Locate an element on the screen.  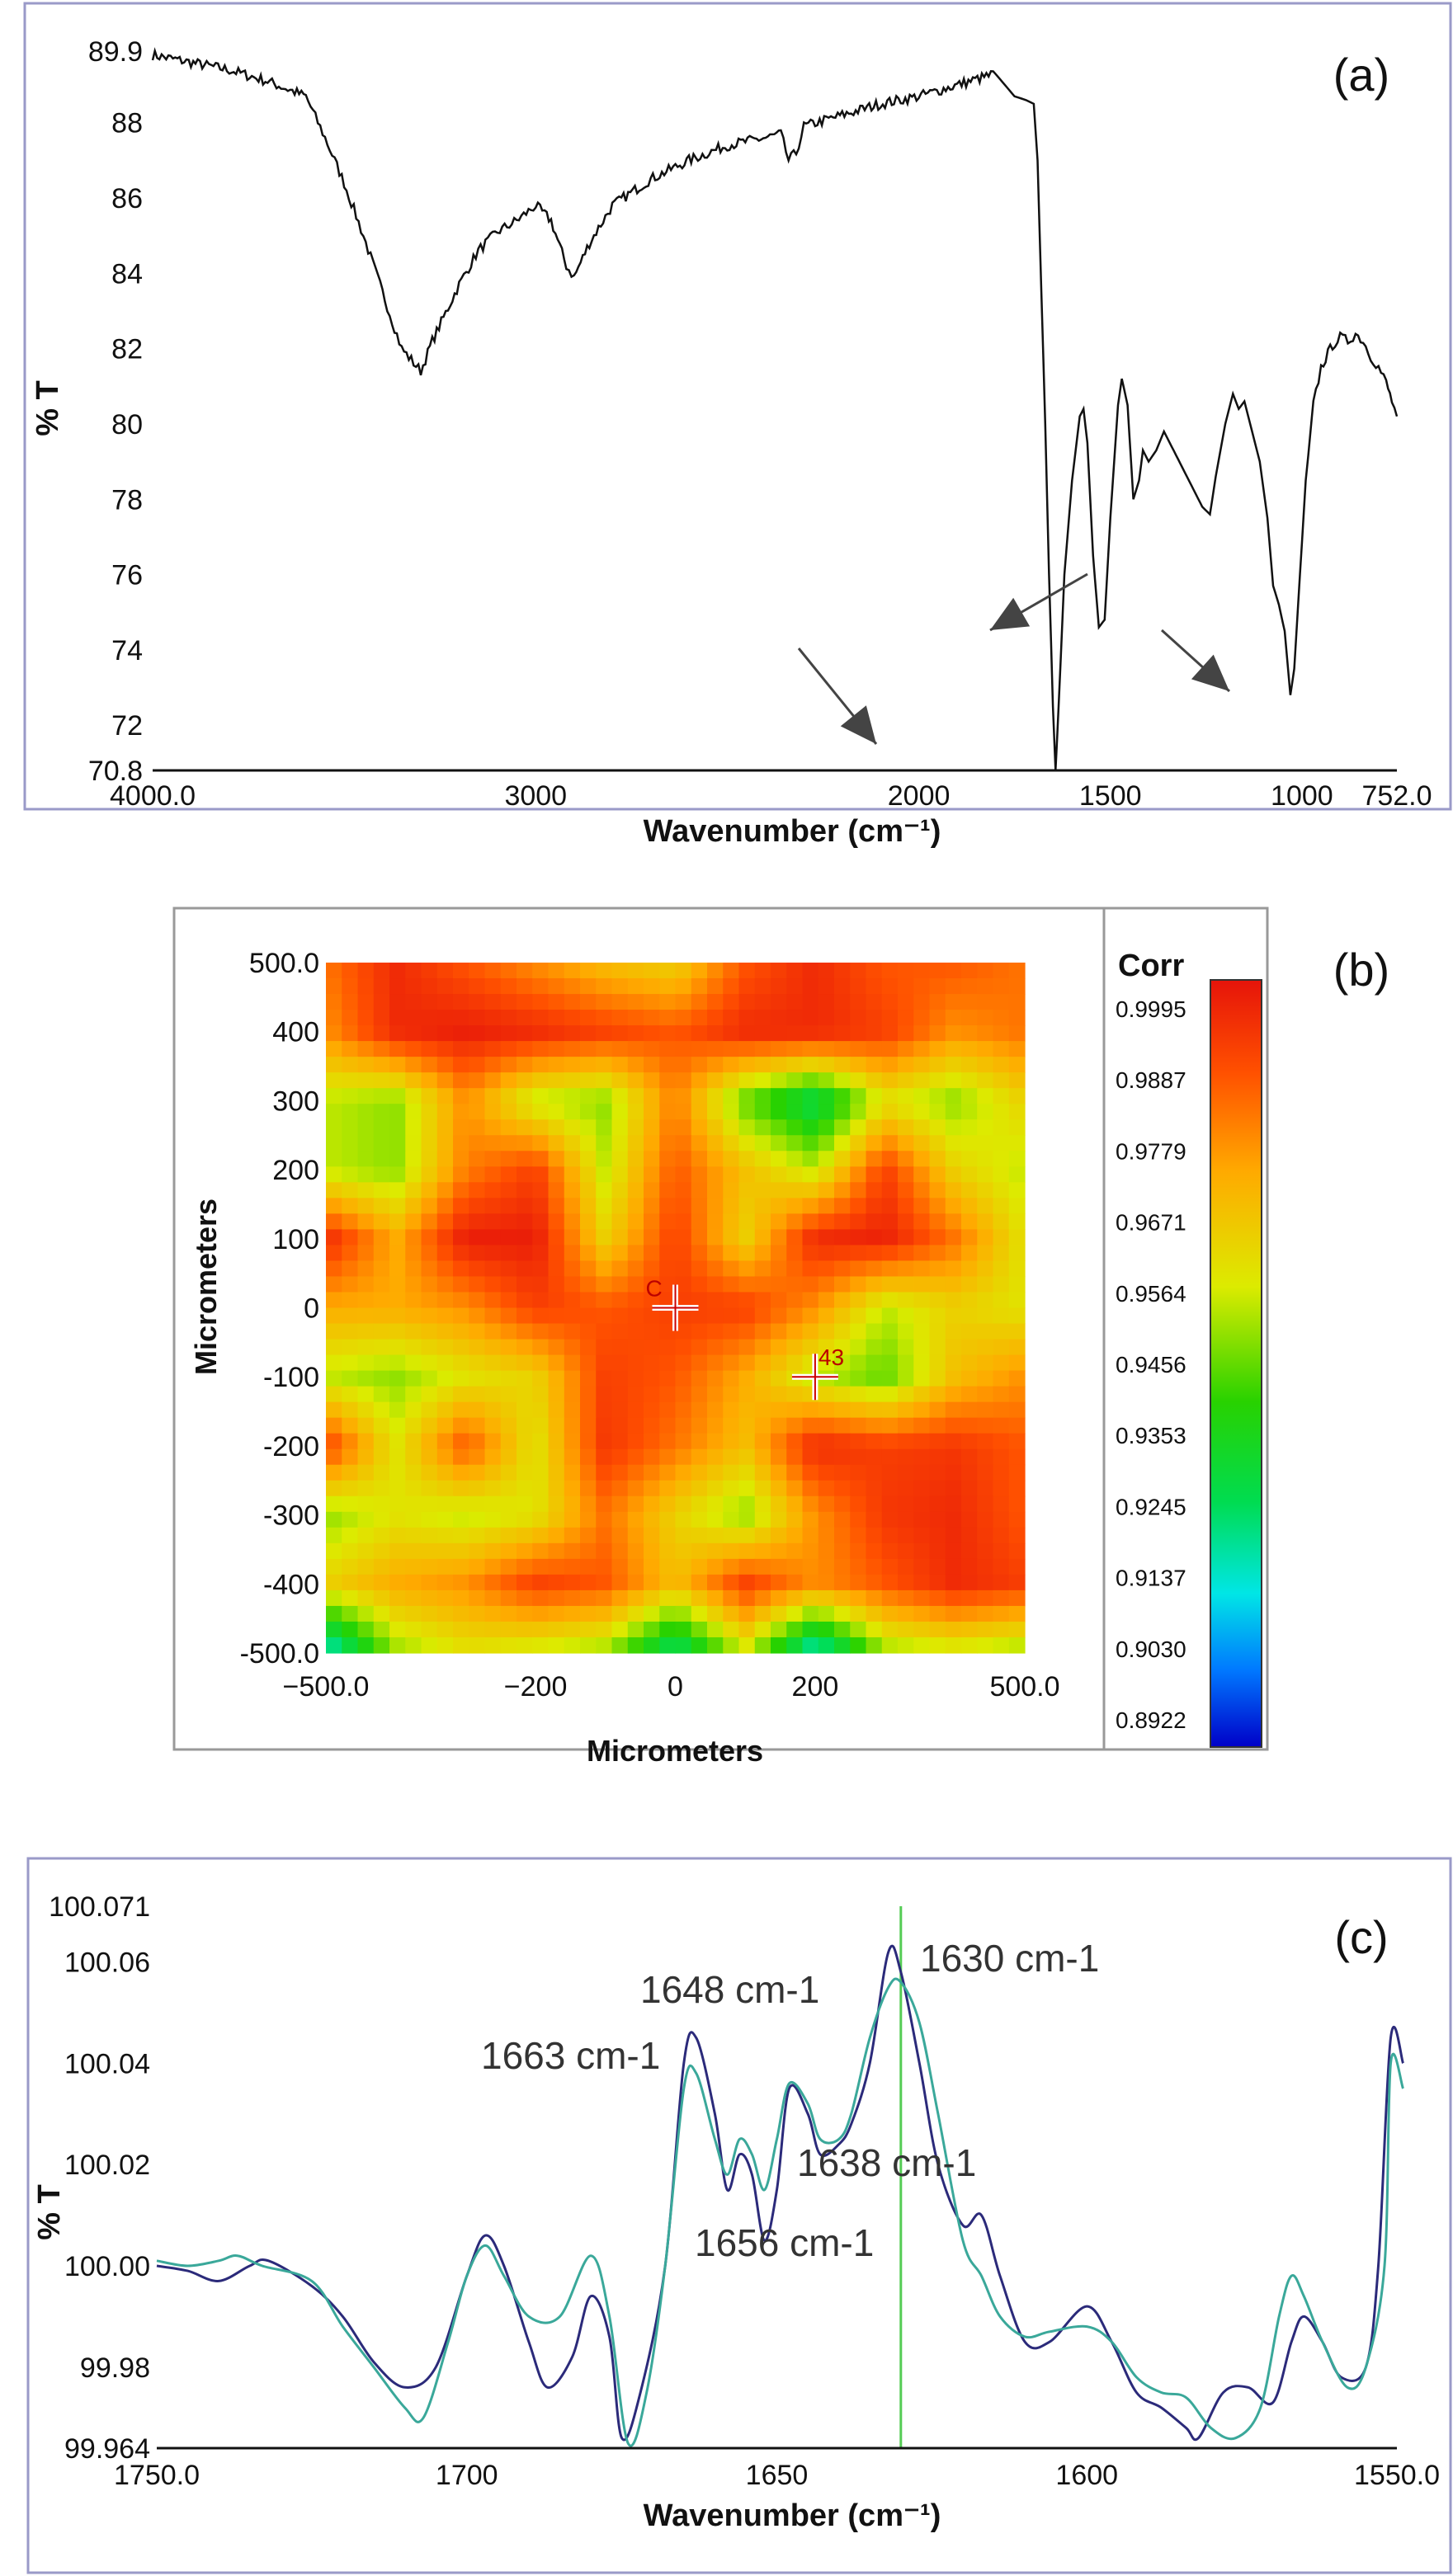
panel-a-y-tick-label: 70.8 is located at coordinates (116, 771).